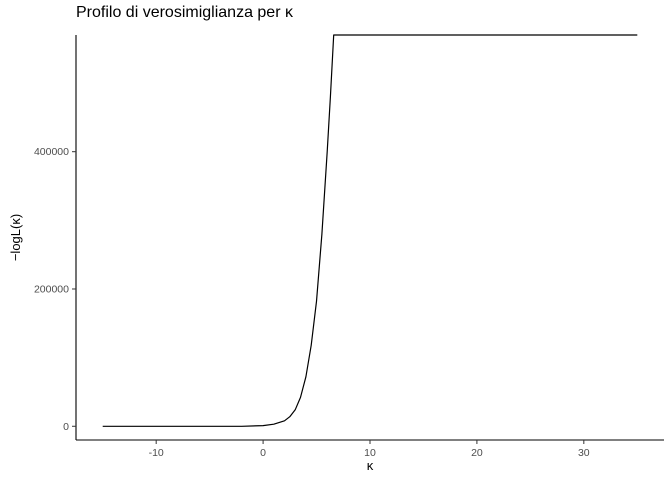 The height and width of the screenshot is (480, 672). Describe the element at coordinates (477, 453) in the screenshot. I see `x-tick-label: 20` at that location.